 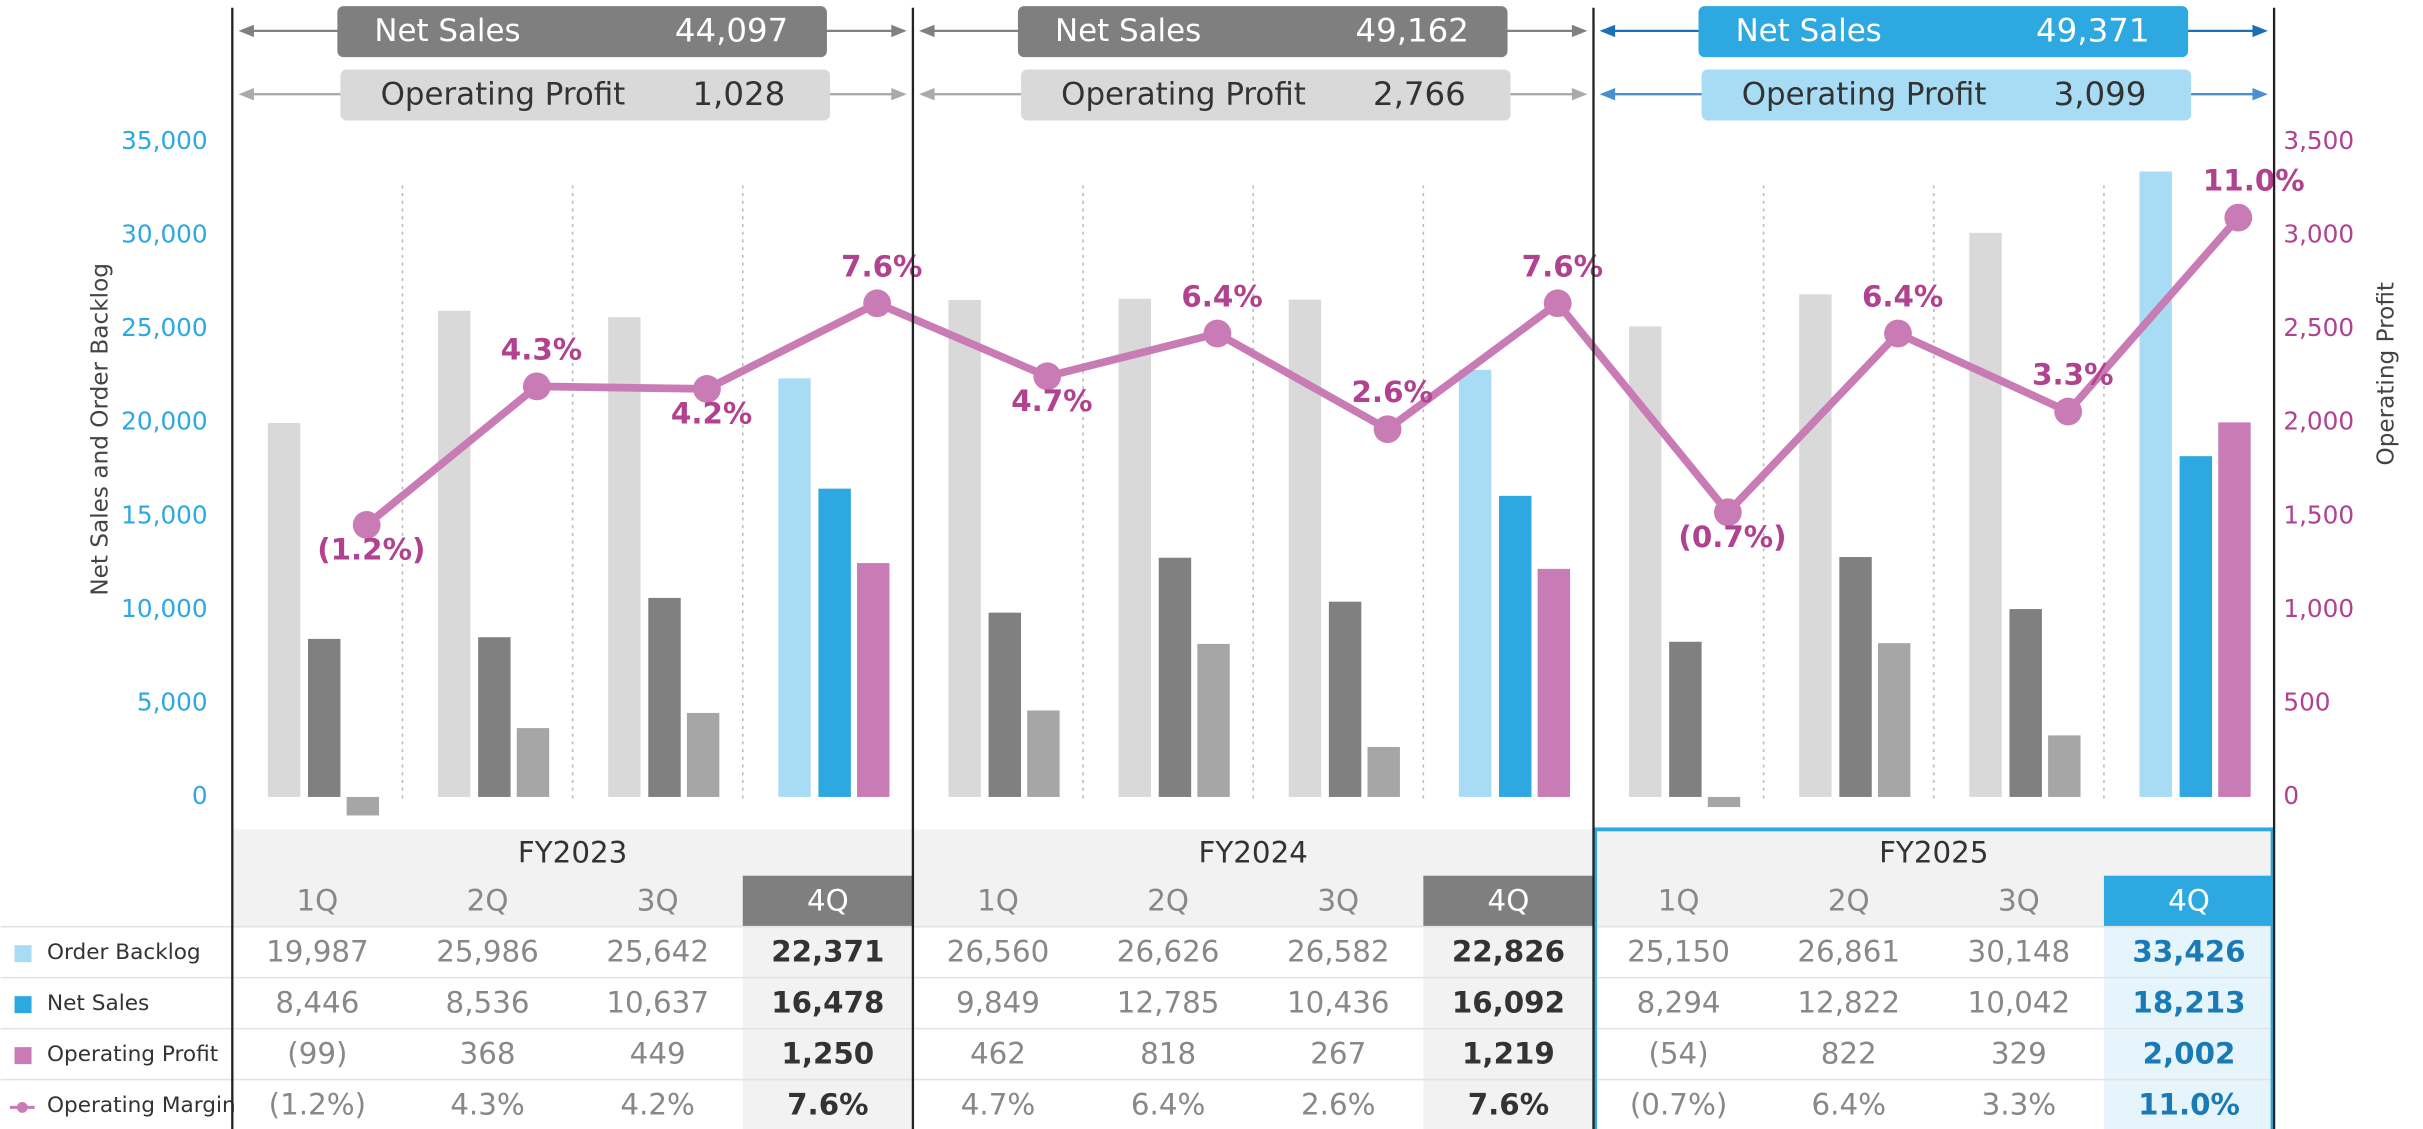 What do you see at coordinates (657, 1002) in the screenshot?
I see `table-value: 10,637` at bounding box center [657, 1002].